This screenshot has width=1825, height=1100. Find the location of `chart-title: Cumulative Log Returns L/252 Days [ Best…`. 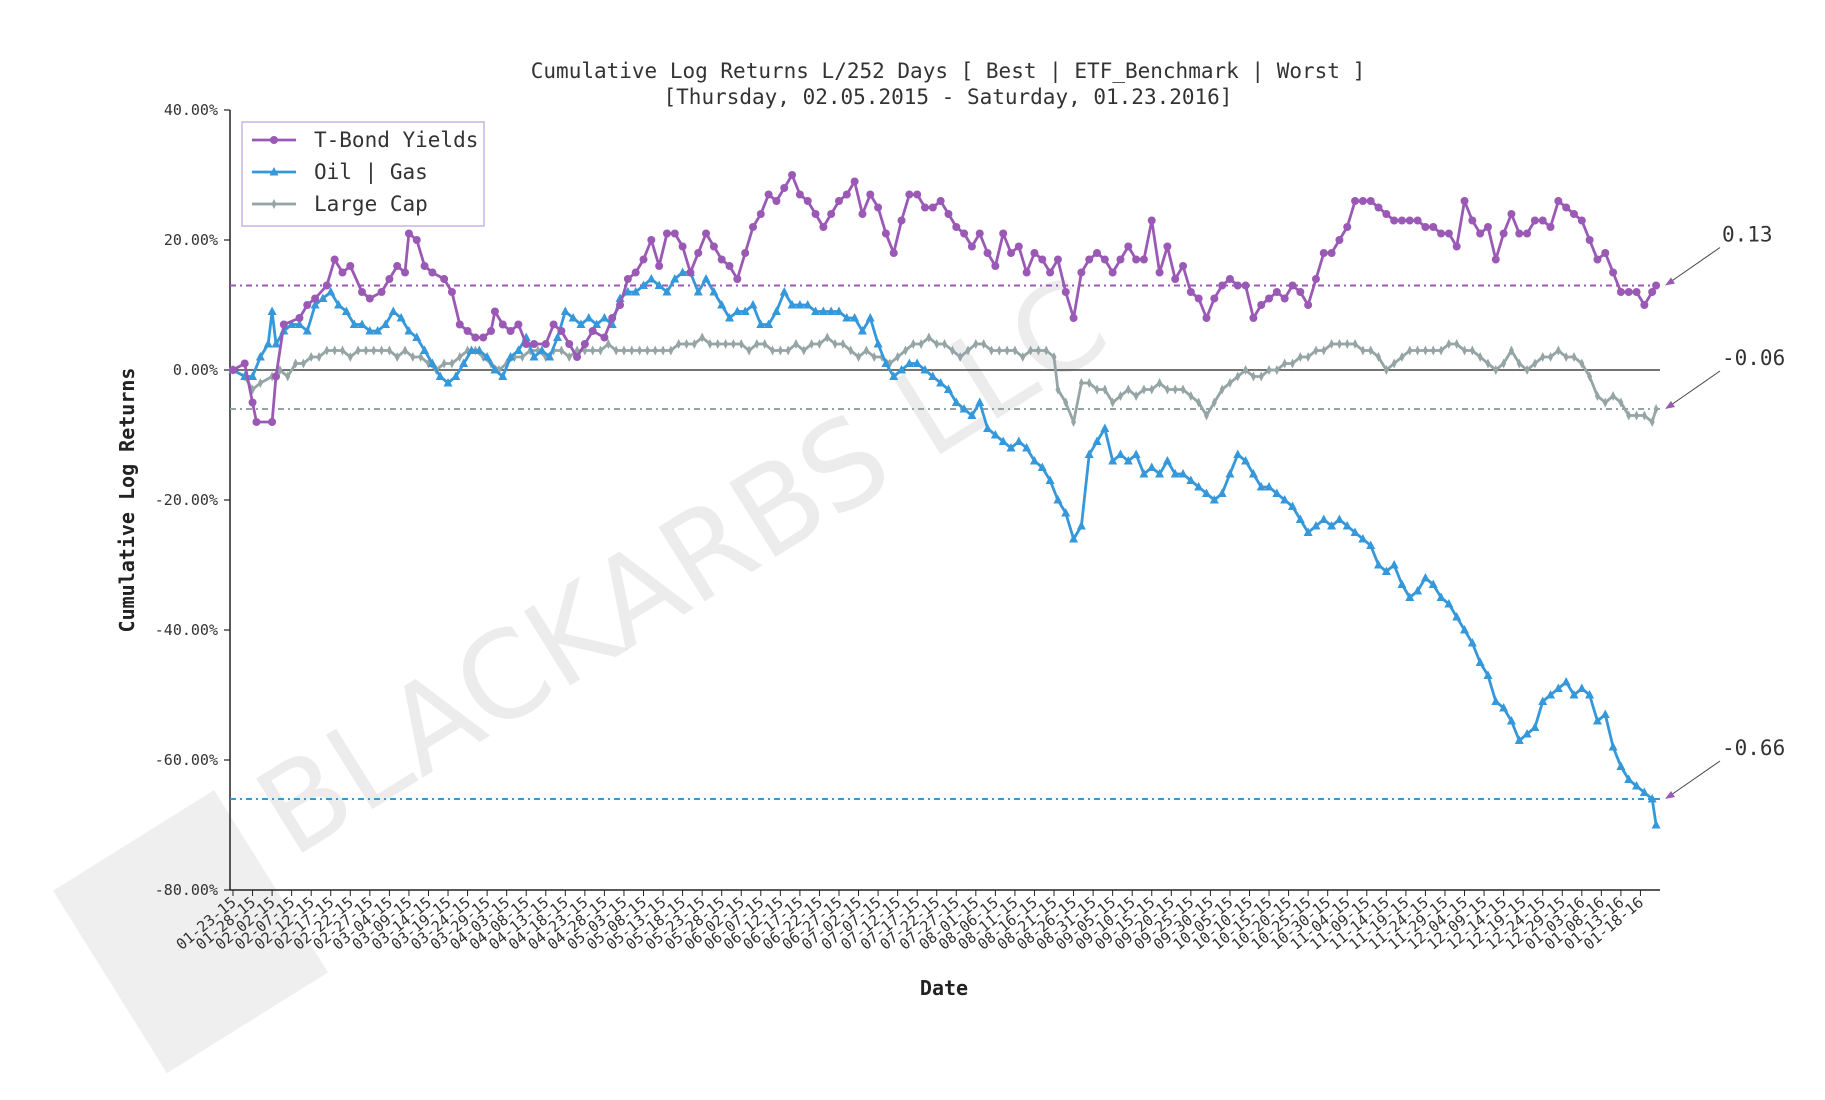

chart-title: Cumulative Log Returns L/252 Days [ Best… is located at coordinates (948, 71).